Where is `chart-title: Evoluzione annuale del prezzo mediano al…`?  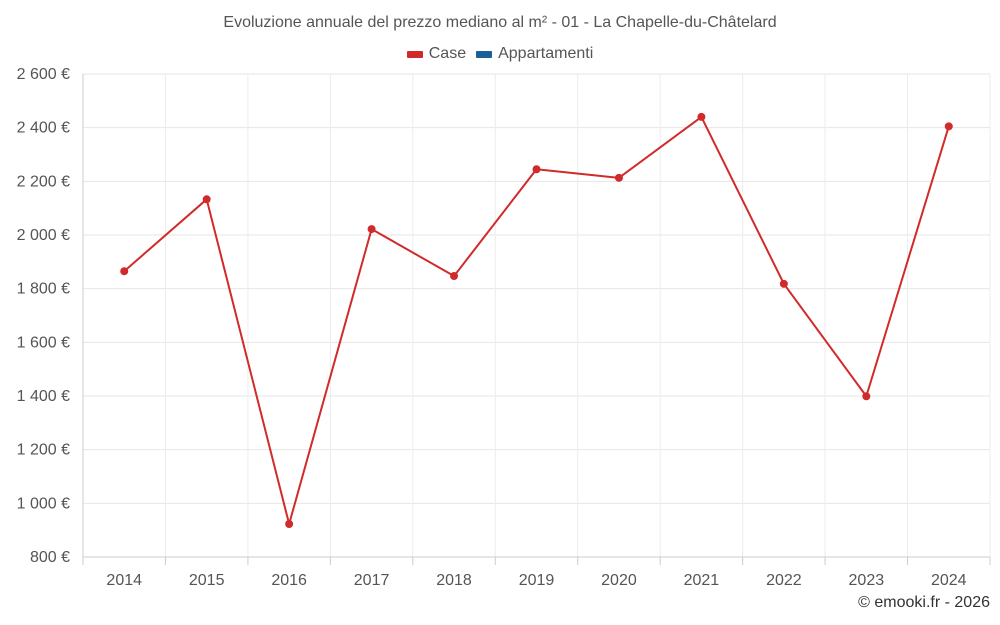
chart-title: Evoluzione annuale del prezzo mediano al… is located at coordinates (500, 22).